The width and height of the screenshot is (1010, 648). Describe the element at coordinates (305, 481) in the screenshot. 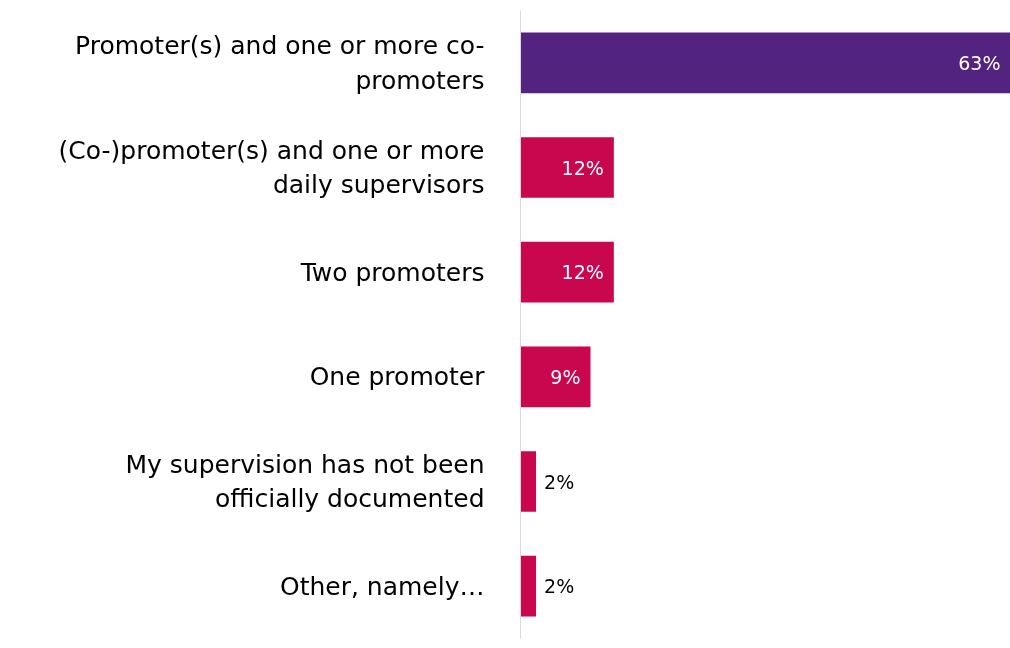

I see `y-tick-label: My supervision has not been officially documented` at that location.